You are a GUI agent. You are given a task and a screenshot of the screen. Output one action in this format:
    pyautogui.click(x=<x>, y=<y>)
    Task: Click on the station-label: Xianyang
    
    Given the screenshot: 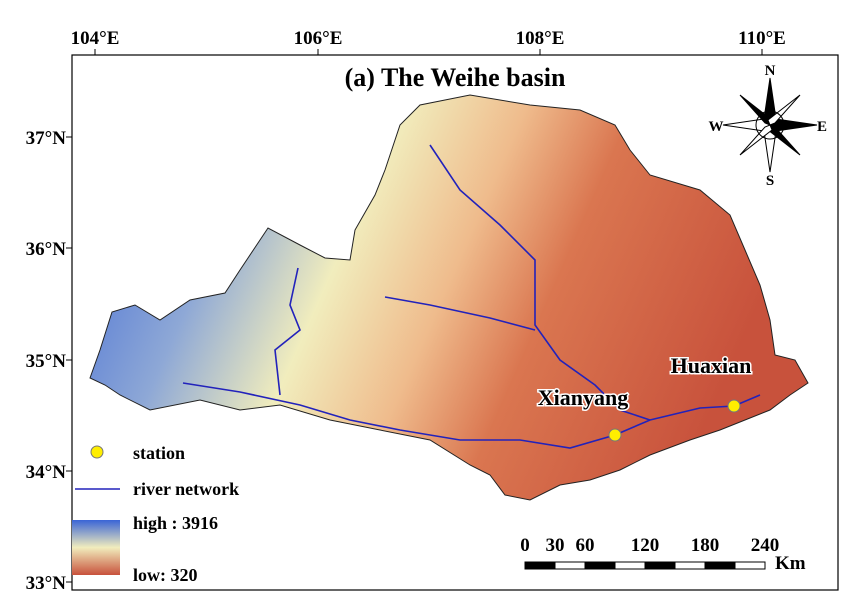 What is the action you would take?
    pyautogui.click(x=583, y=397)
    